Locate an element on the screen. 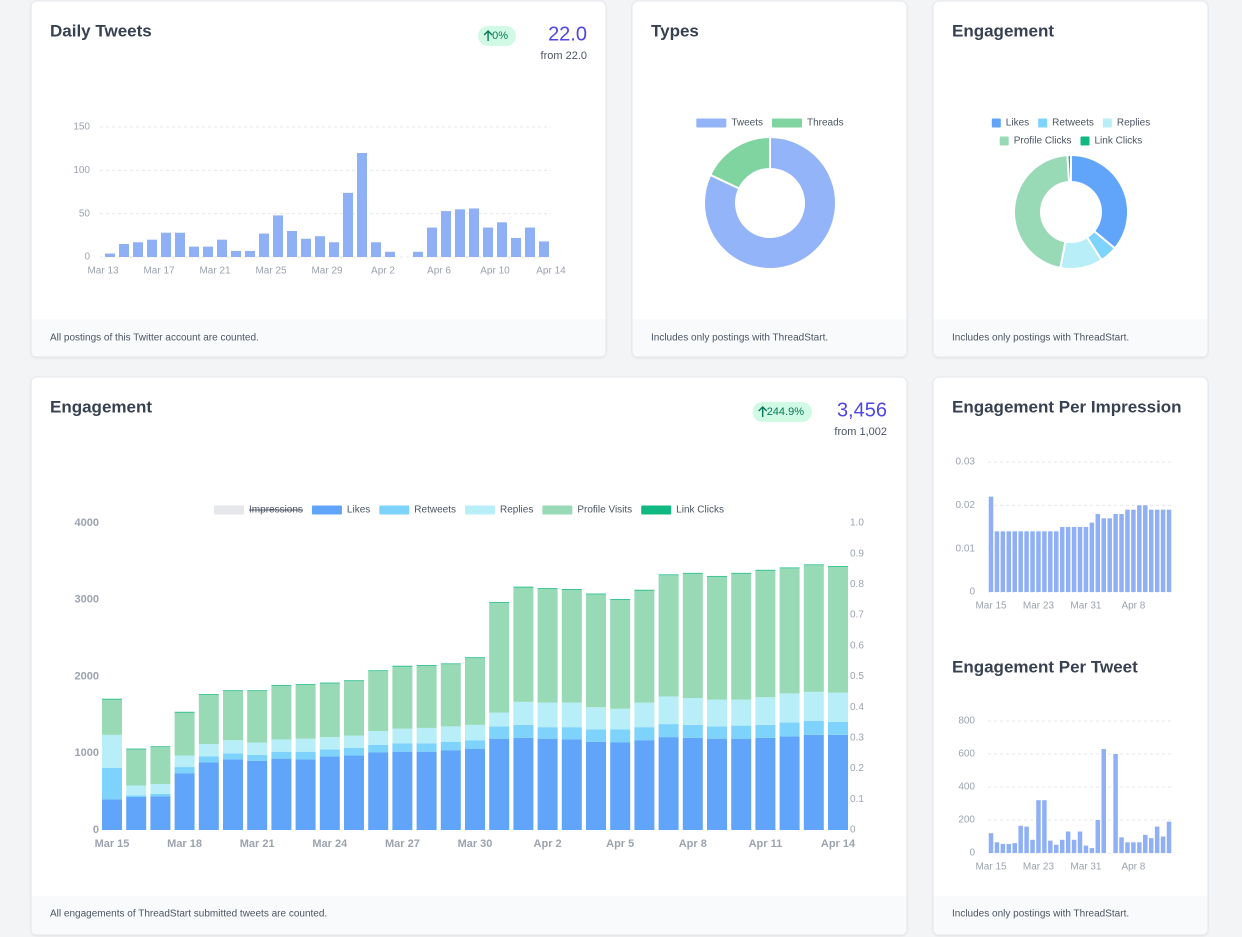  donut-slice is located at coordinates (1042, 212).